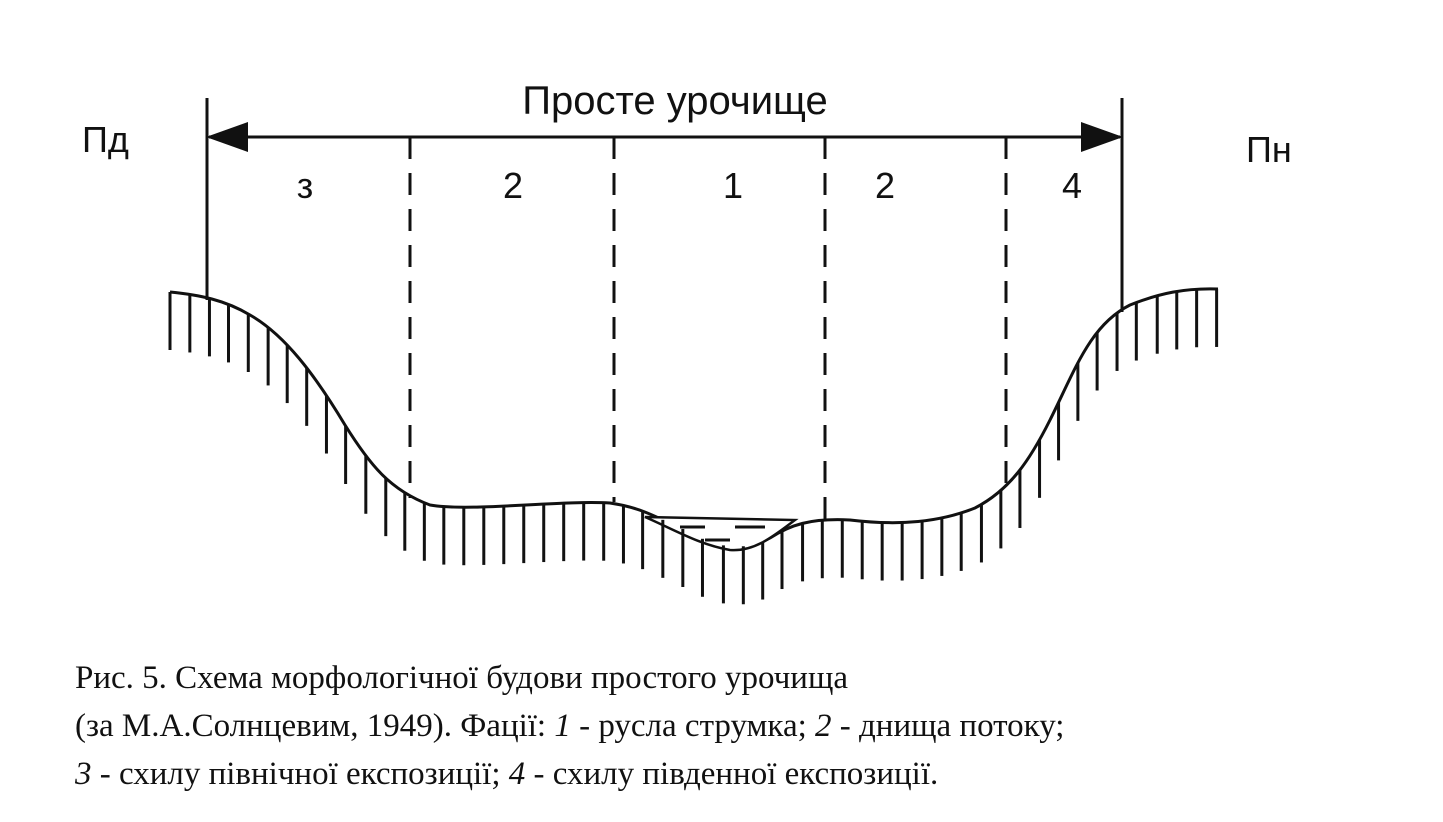  What do you see at coordinates (305, 185) in the screenshot?
I see `facies-label: з` at bounding box center [305, 185].